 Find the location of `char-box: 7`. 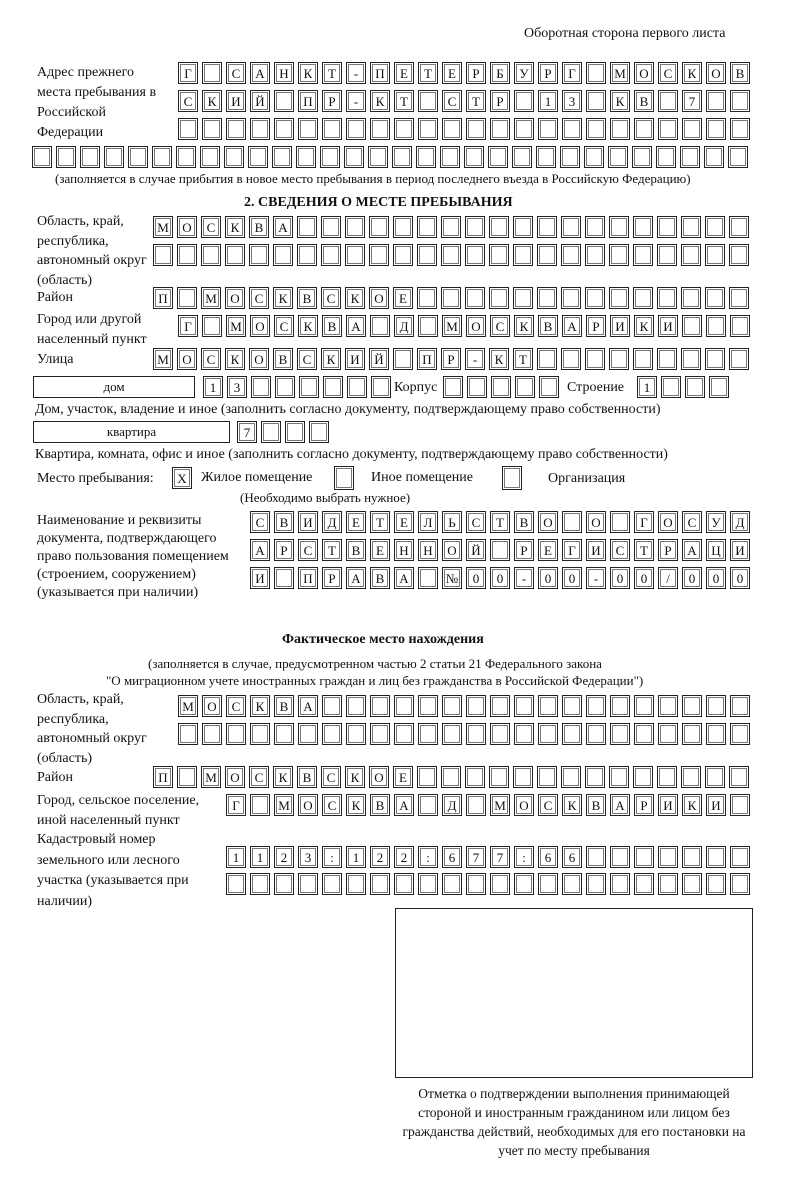

char-box: 7 is located at coordinates (500, 857).